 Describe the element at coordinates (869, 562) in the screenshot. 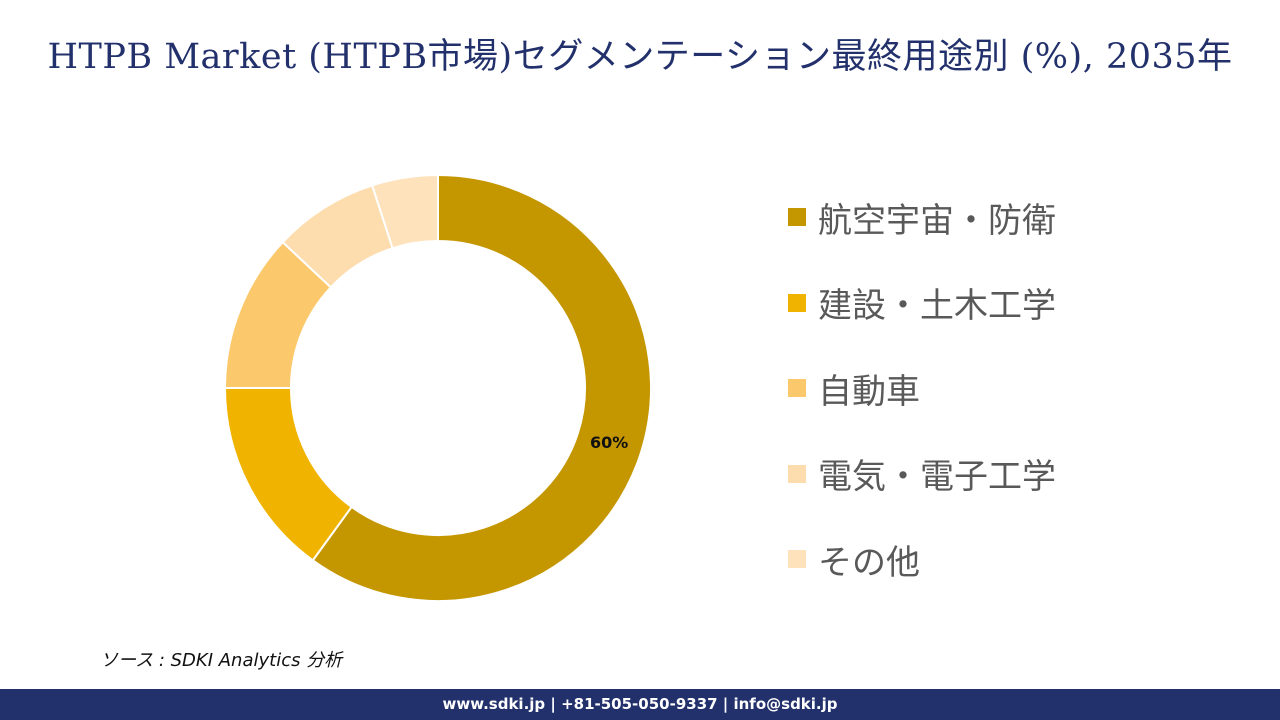

I see `legend-label: その他` at that location.